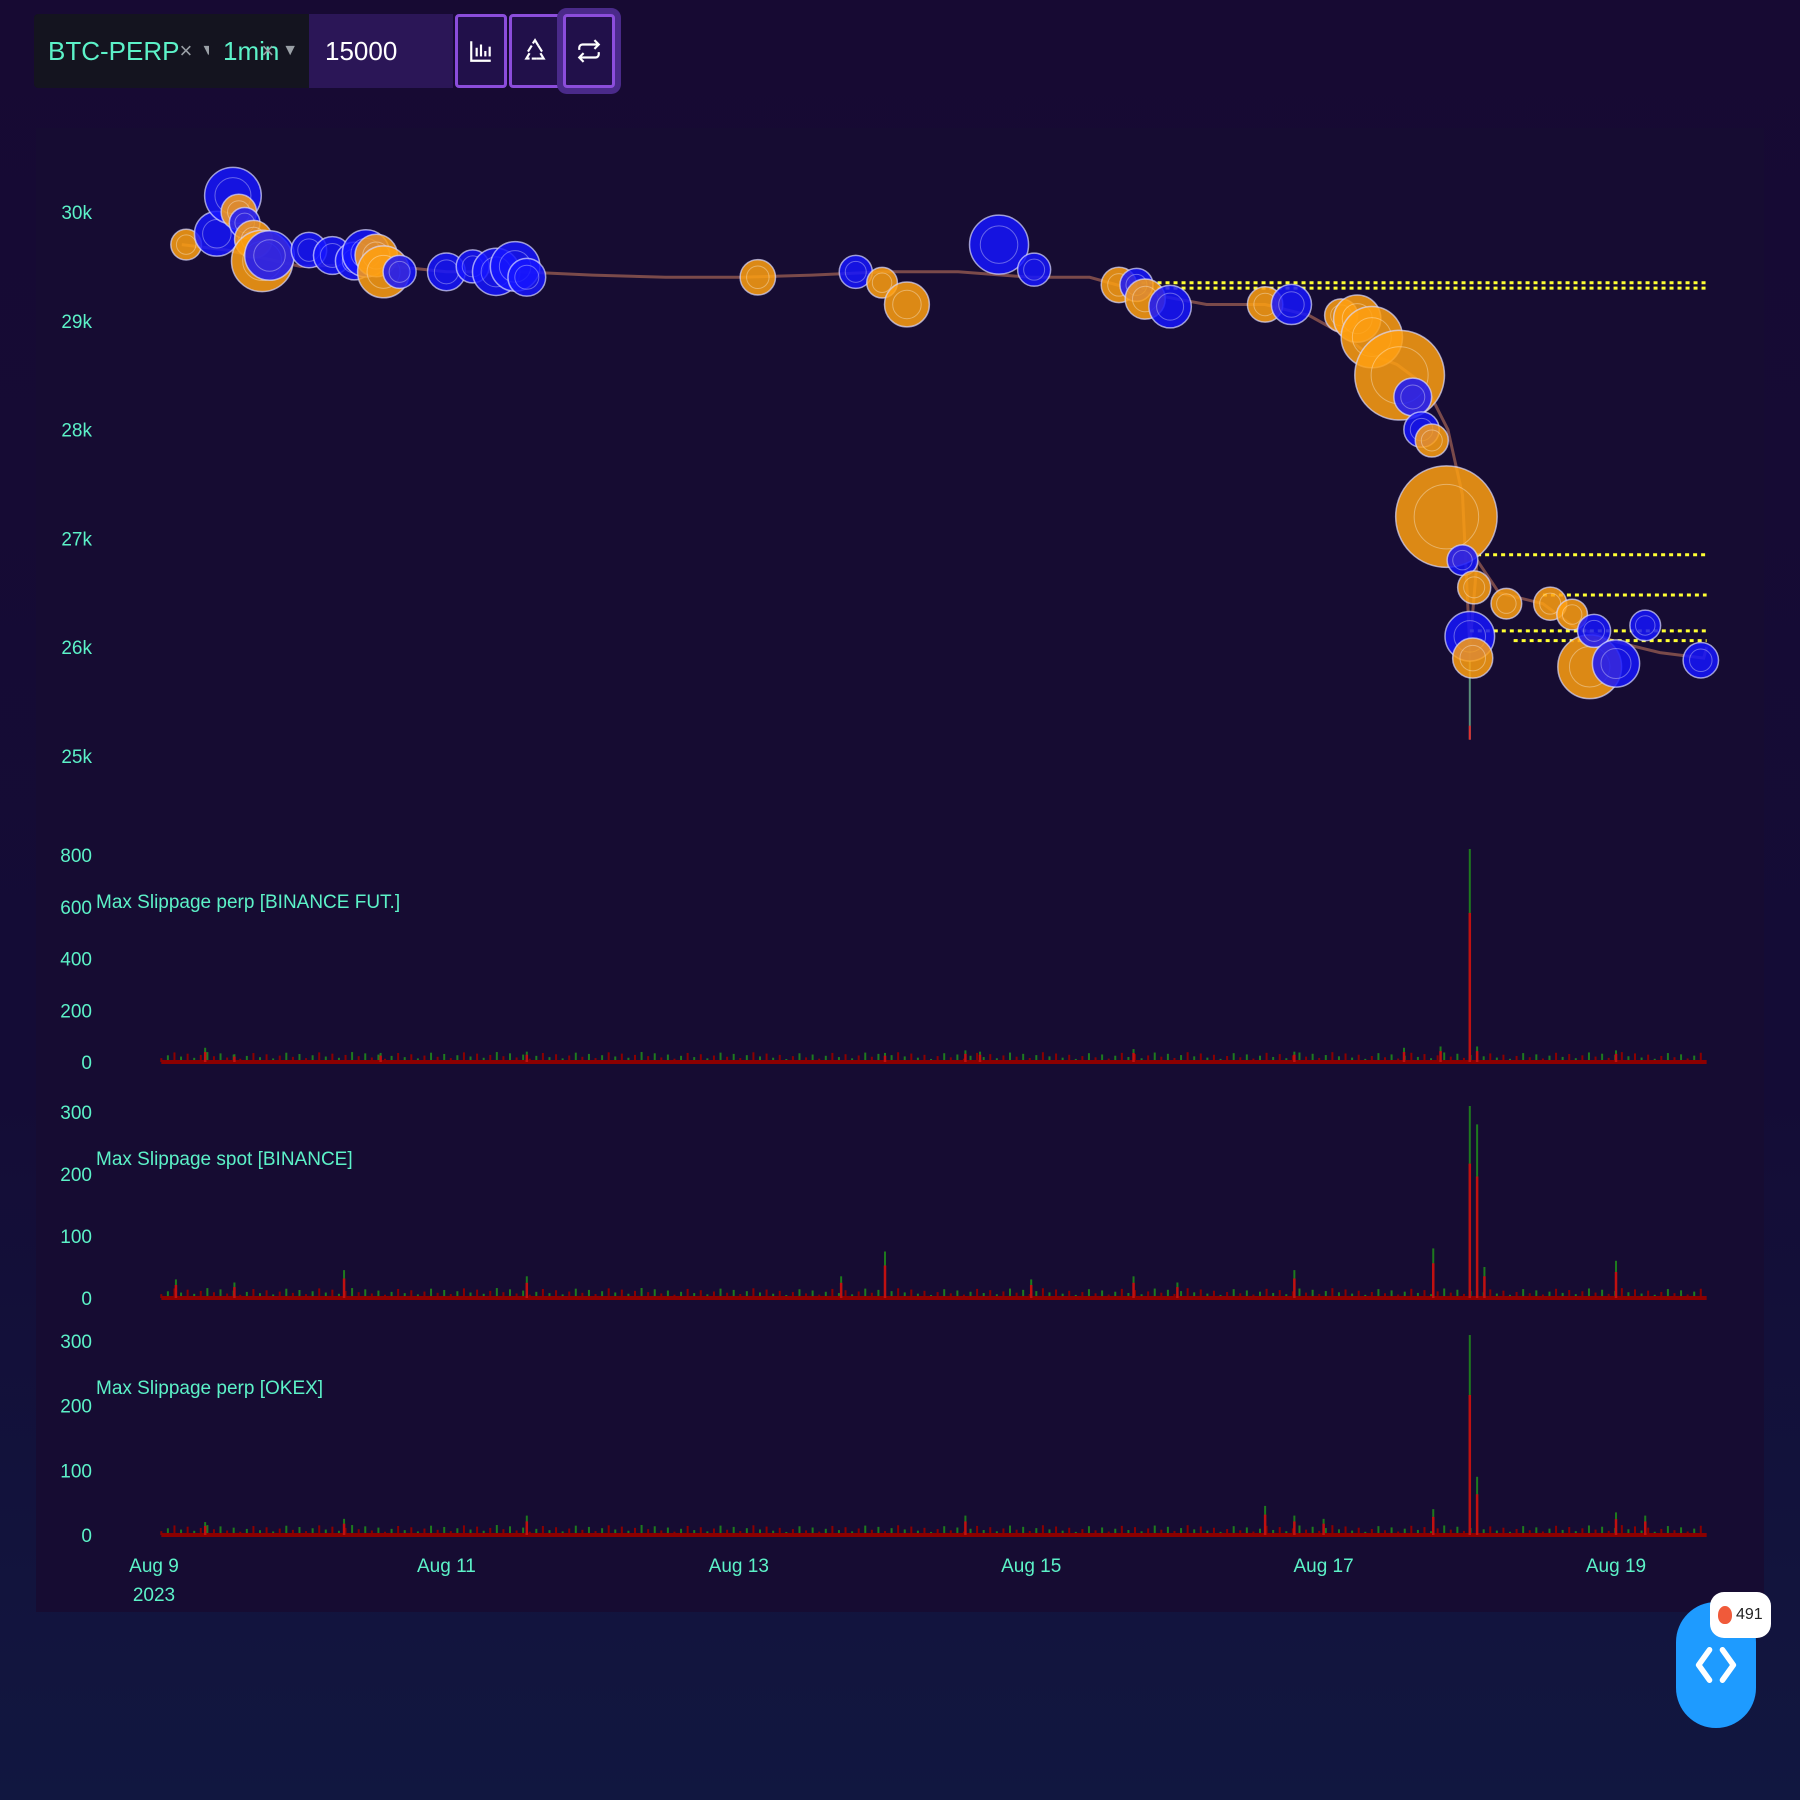  I want to click on recycle-icon, so click(535, 49).